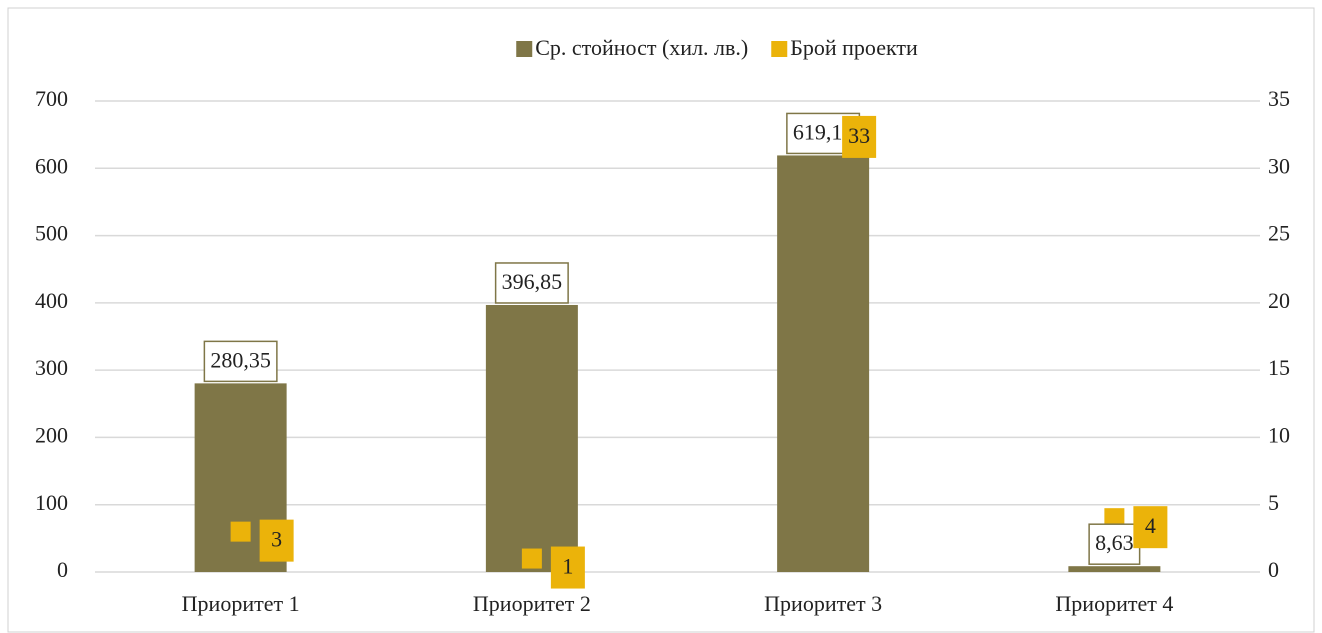 The width and height of the screenshot is (1322, 633). Describe the element at coordinates (51, 434) in the screenshot. I see `y-tick-label: 200` at that location.